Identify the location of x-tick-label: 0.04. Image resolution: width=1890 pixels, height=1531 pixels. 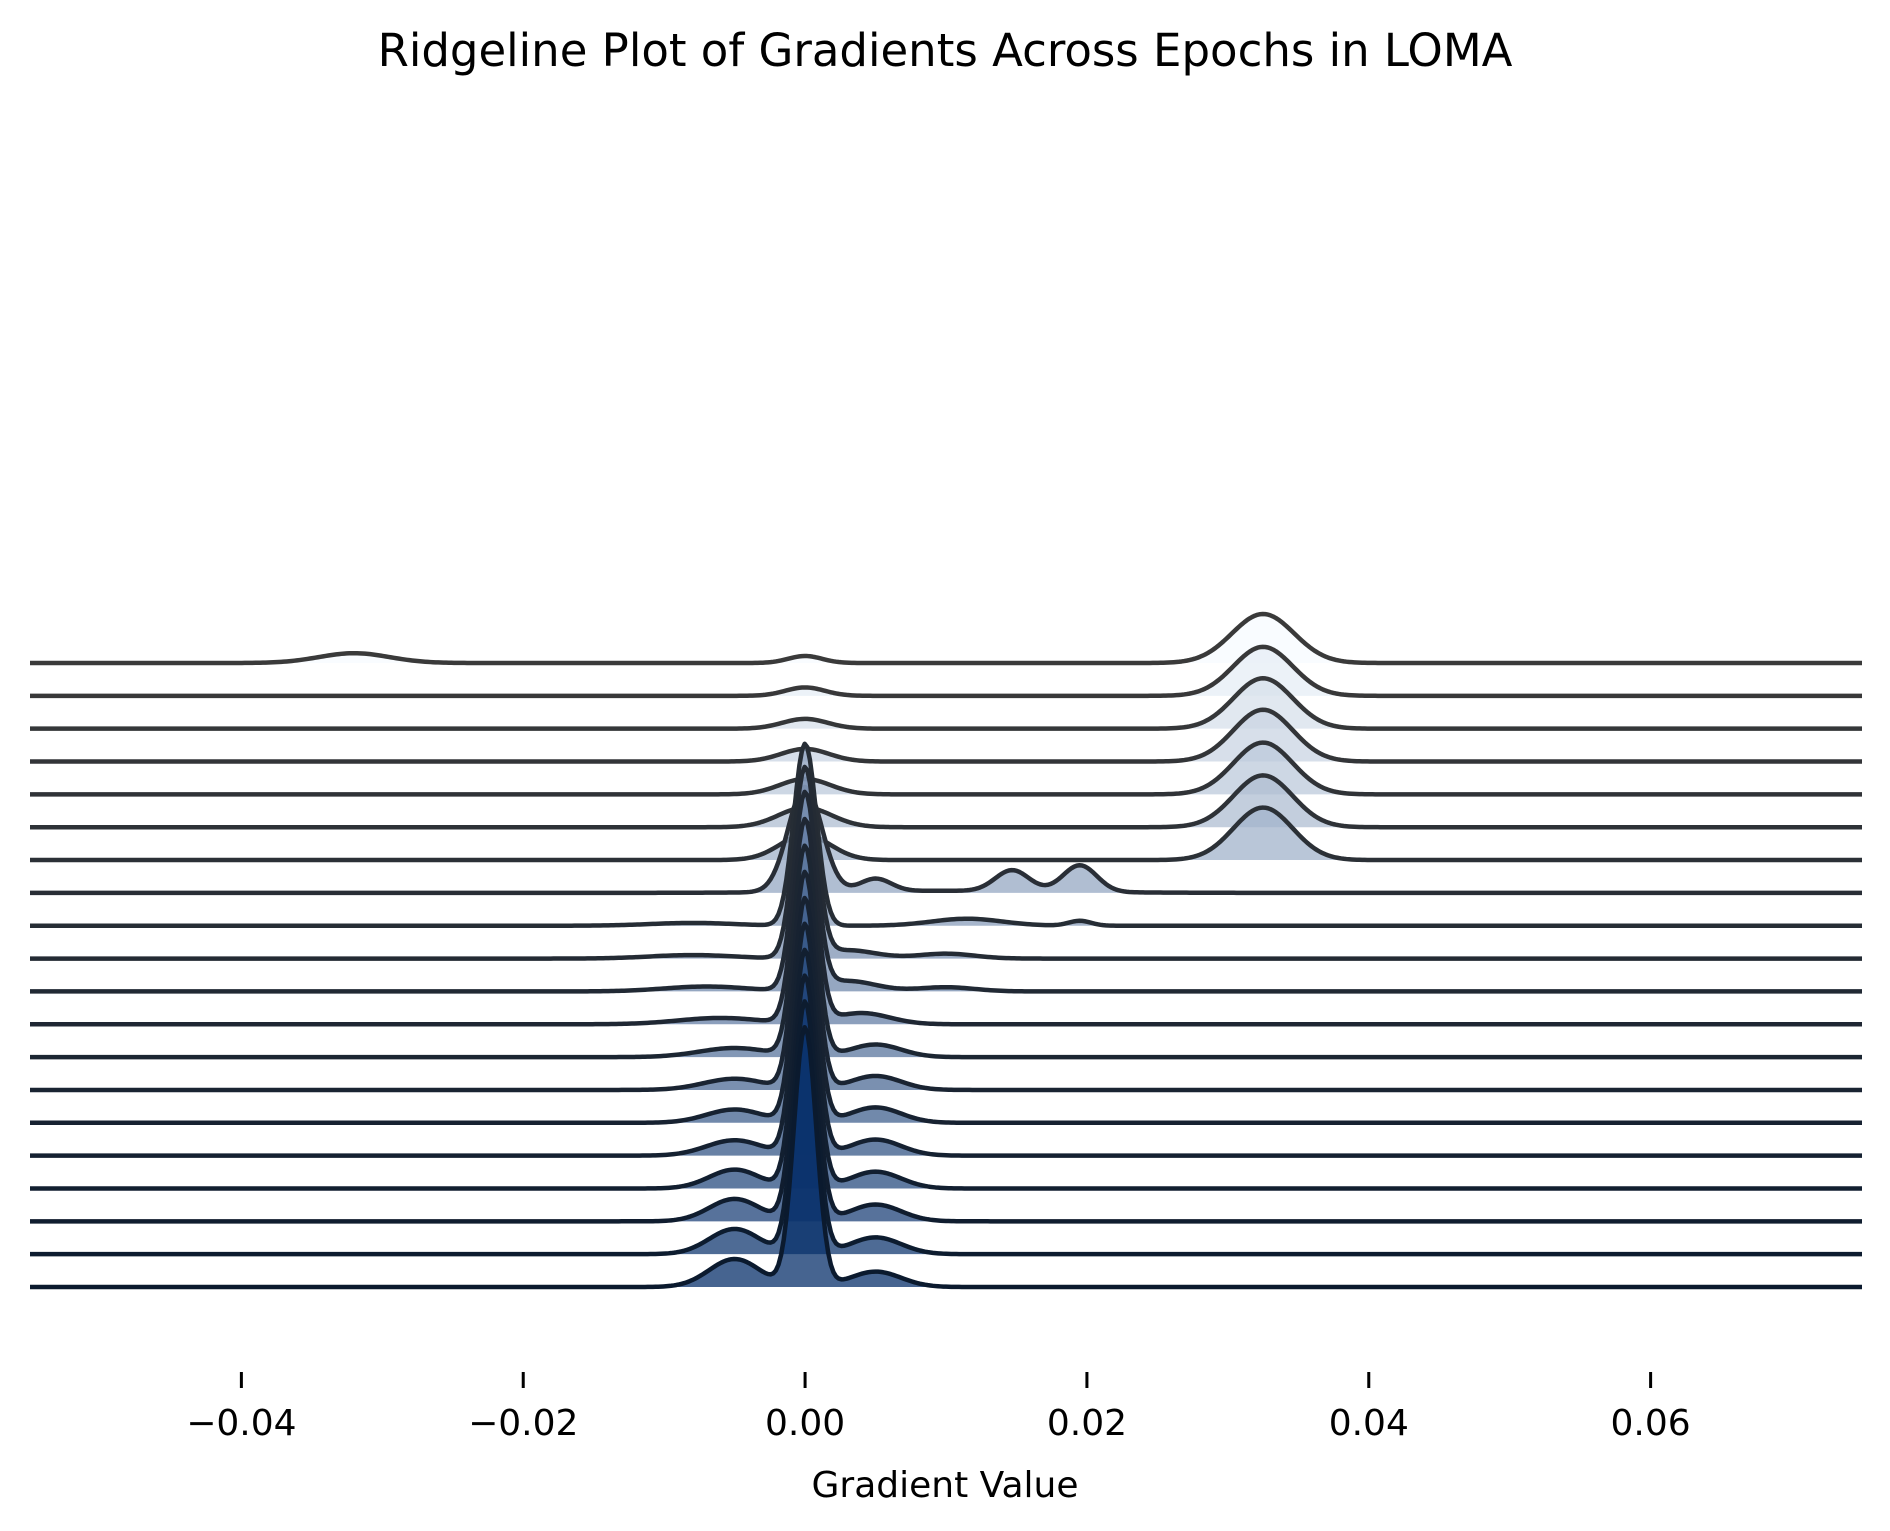
(1369, 1423).